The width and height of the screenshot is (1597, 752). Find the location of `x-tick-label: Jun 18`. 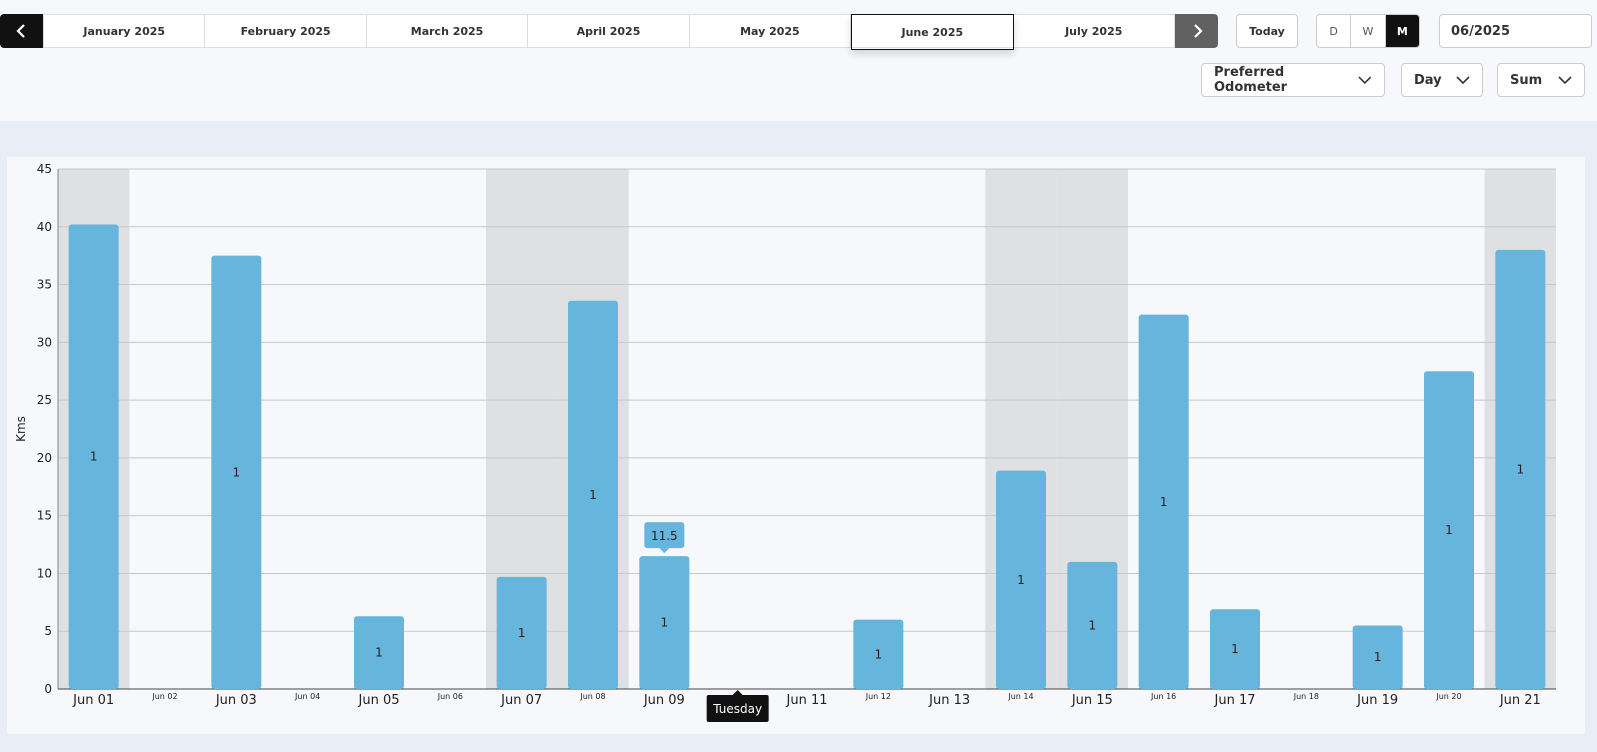

x-tick-label: Jun 18 is located at coordinates (1306, 696).